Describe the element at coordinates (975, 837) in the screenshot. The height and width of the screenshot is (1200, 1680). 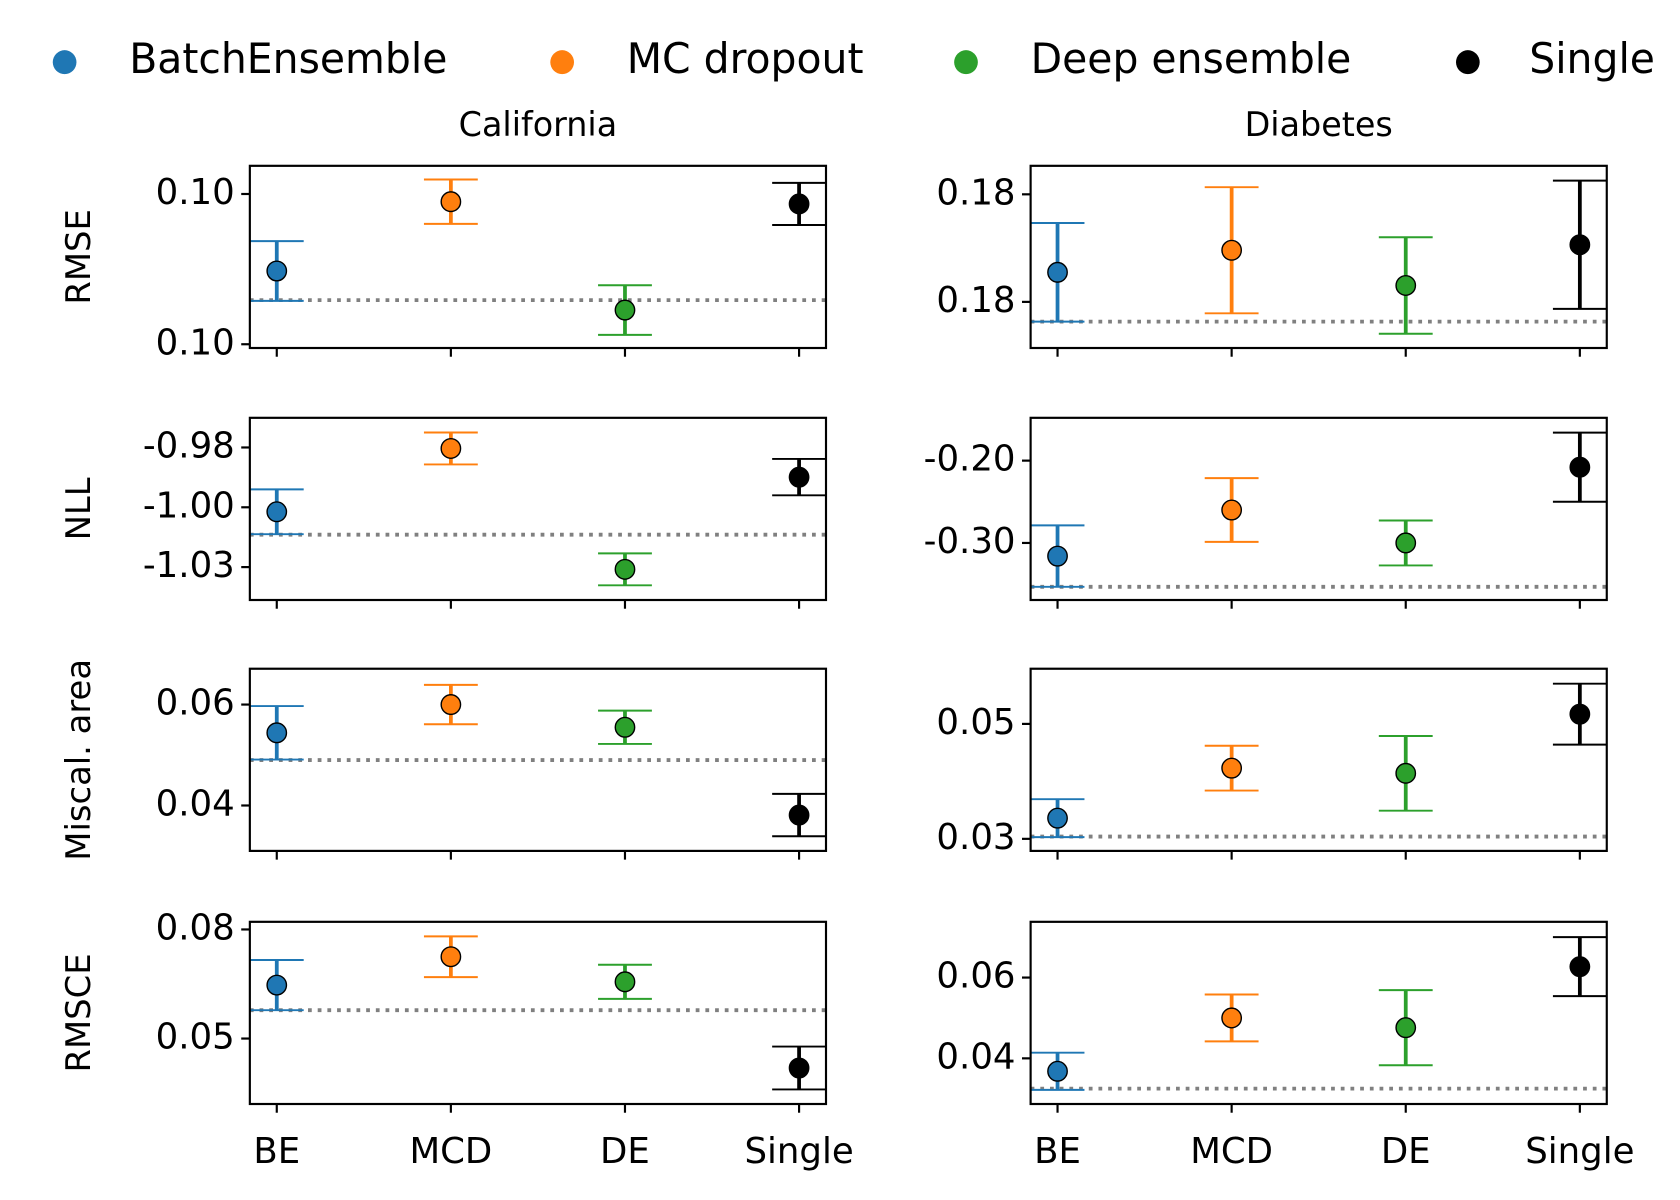
I see `y-tick-label: 0.03` at that location.